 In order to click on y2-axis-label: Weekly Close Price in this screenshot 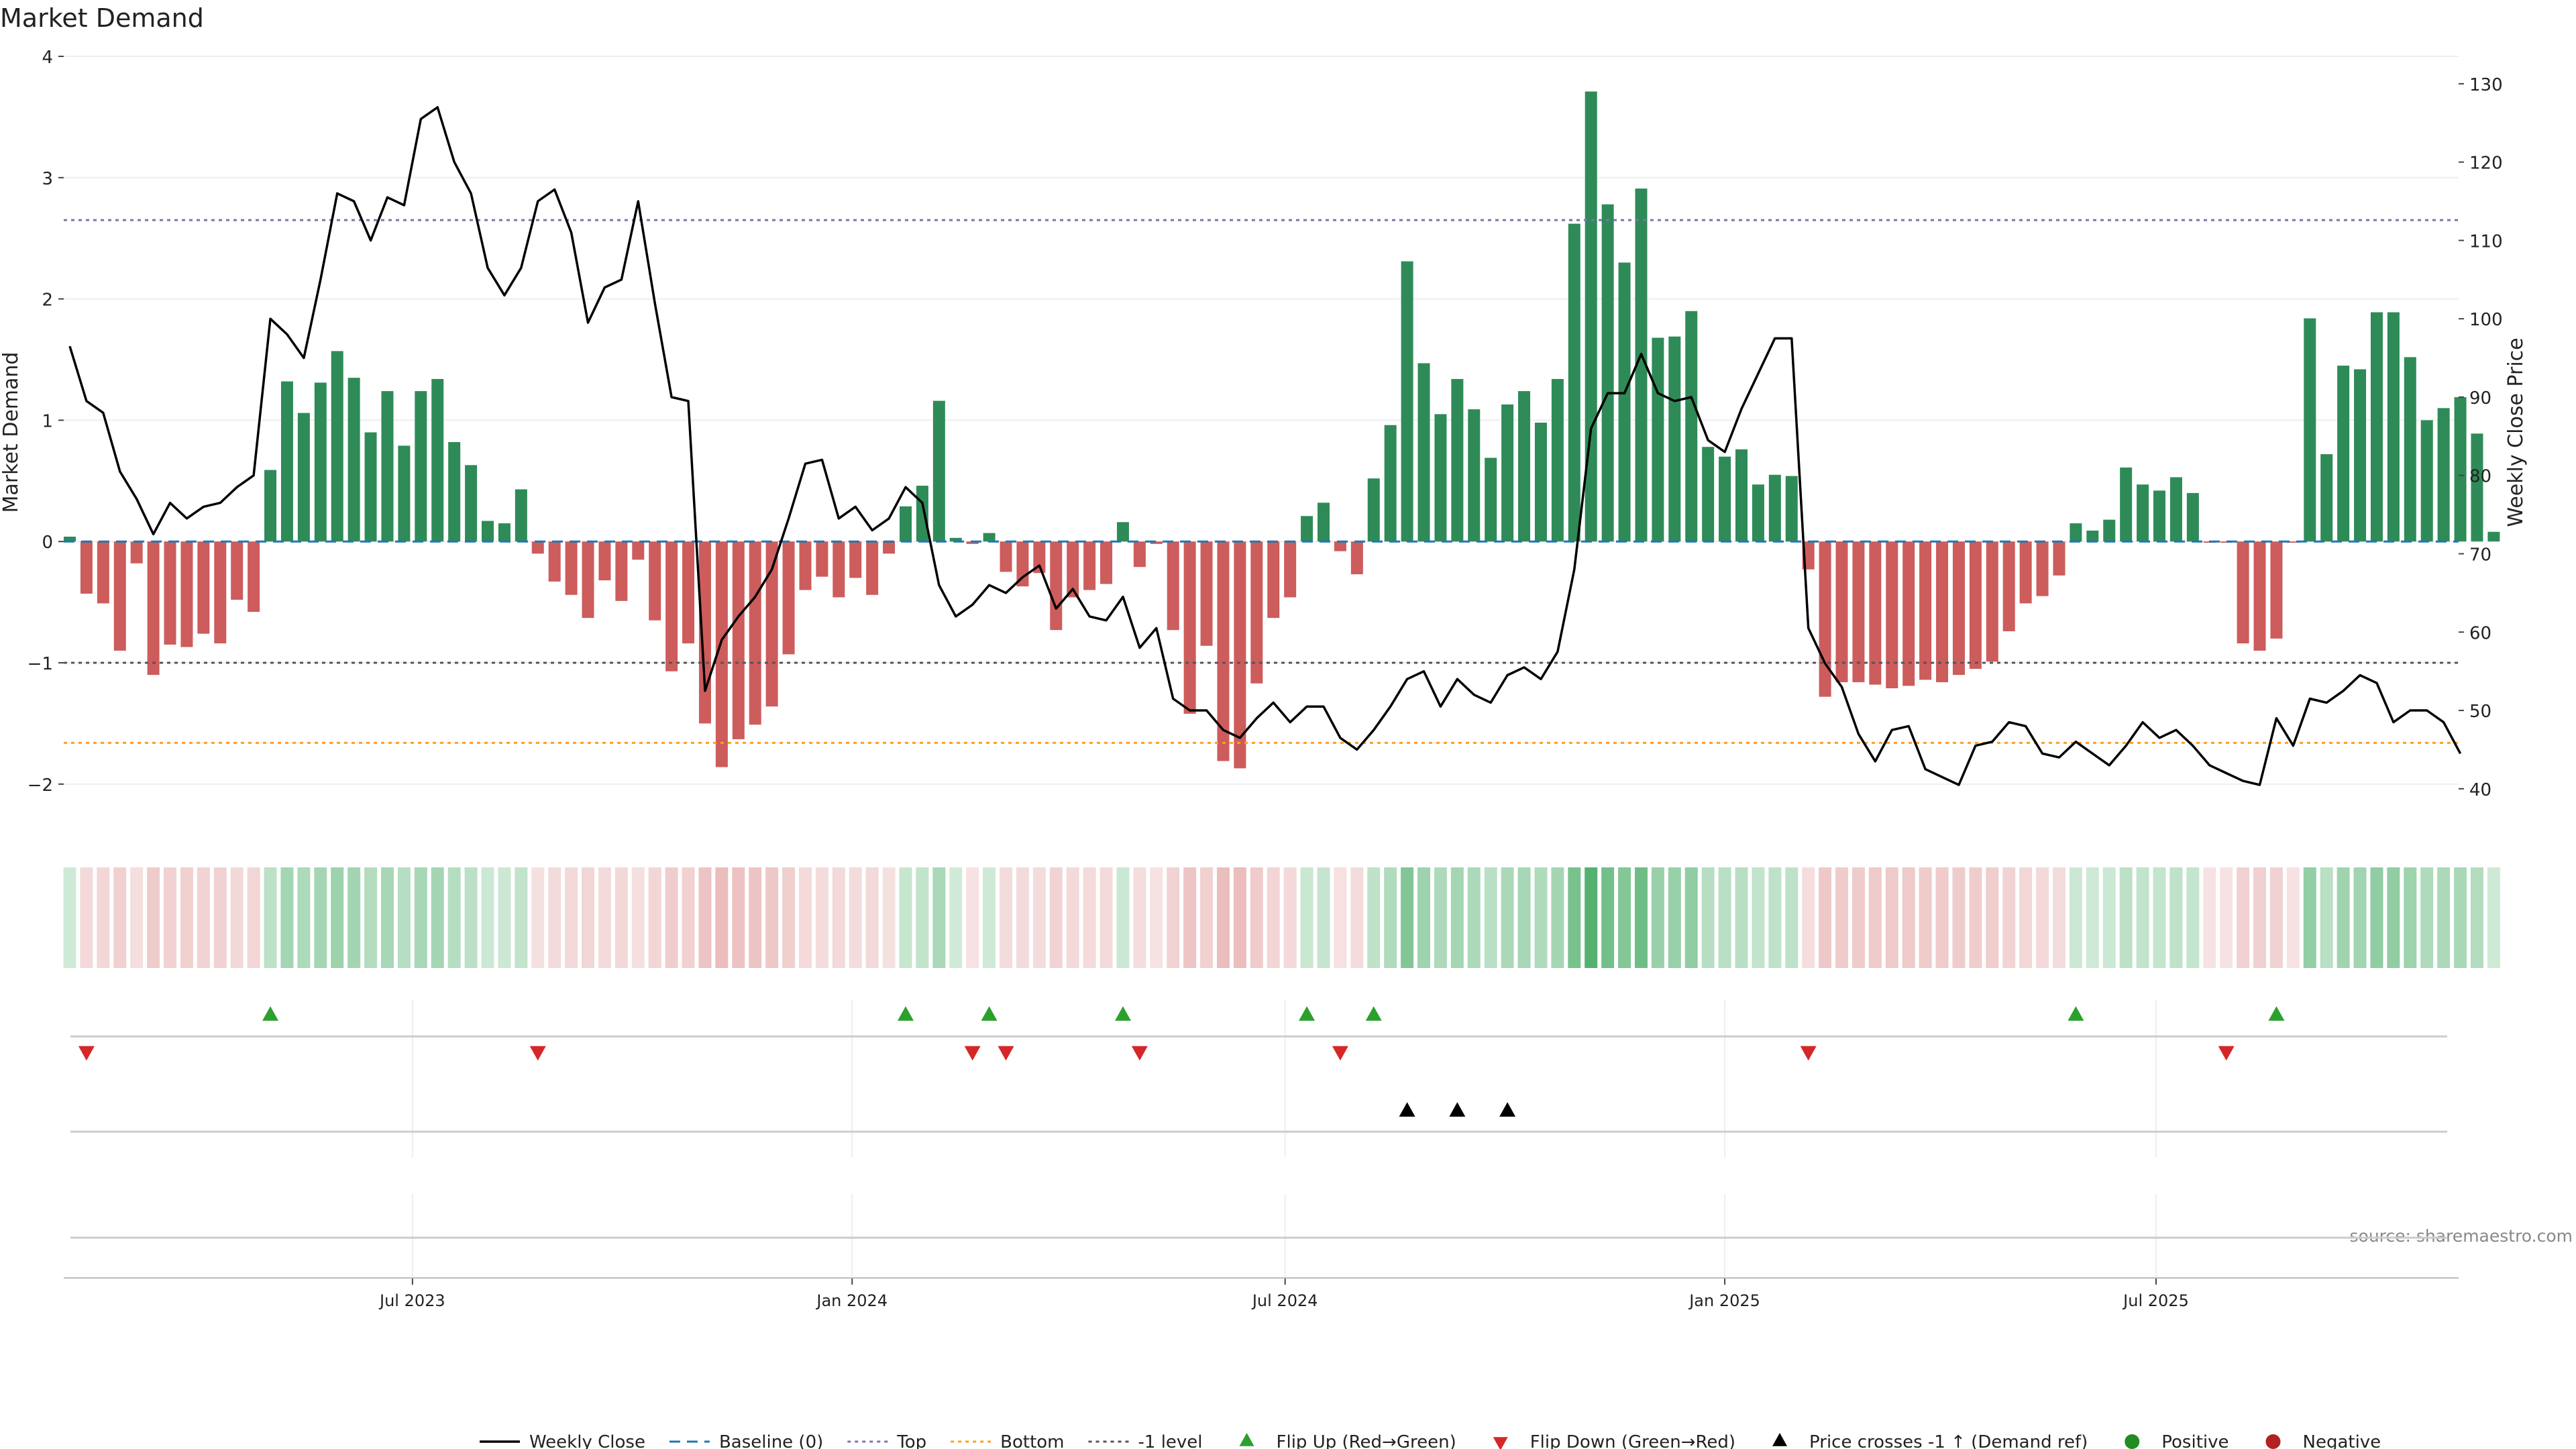, I will do `click(2516, 432)`.